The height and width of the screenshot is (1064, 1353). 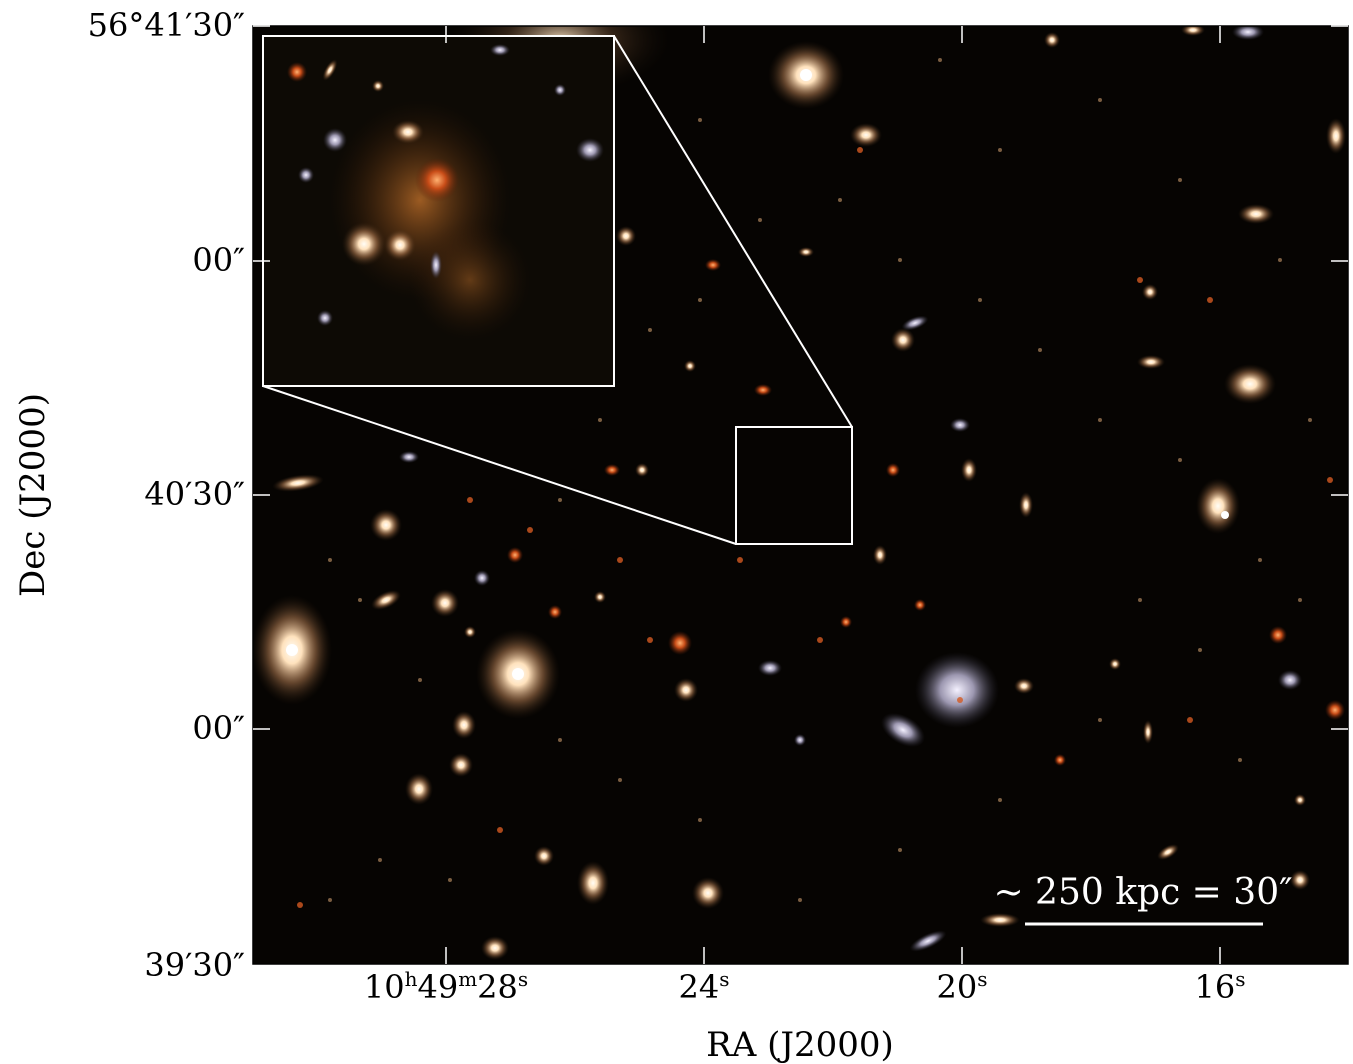 What do you see at coordinates (704, 986) in the screenshot?
I see `x-tick-label: 24s` at bounding box center [704, 986].